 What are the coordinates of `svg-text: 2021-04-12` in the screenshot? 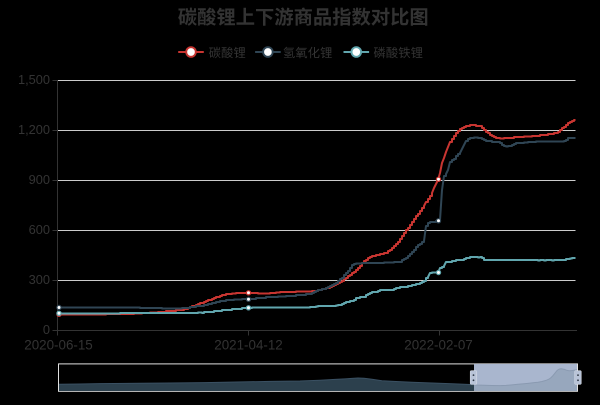 It's located at (248, 345).